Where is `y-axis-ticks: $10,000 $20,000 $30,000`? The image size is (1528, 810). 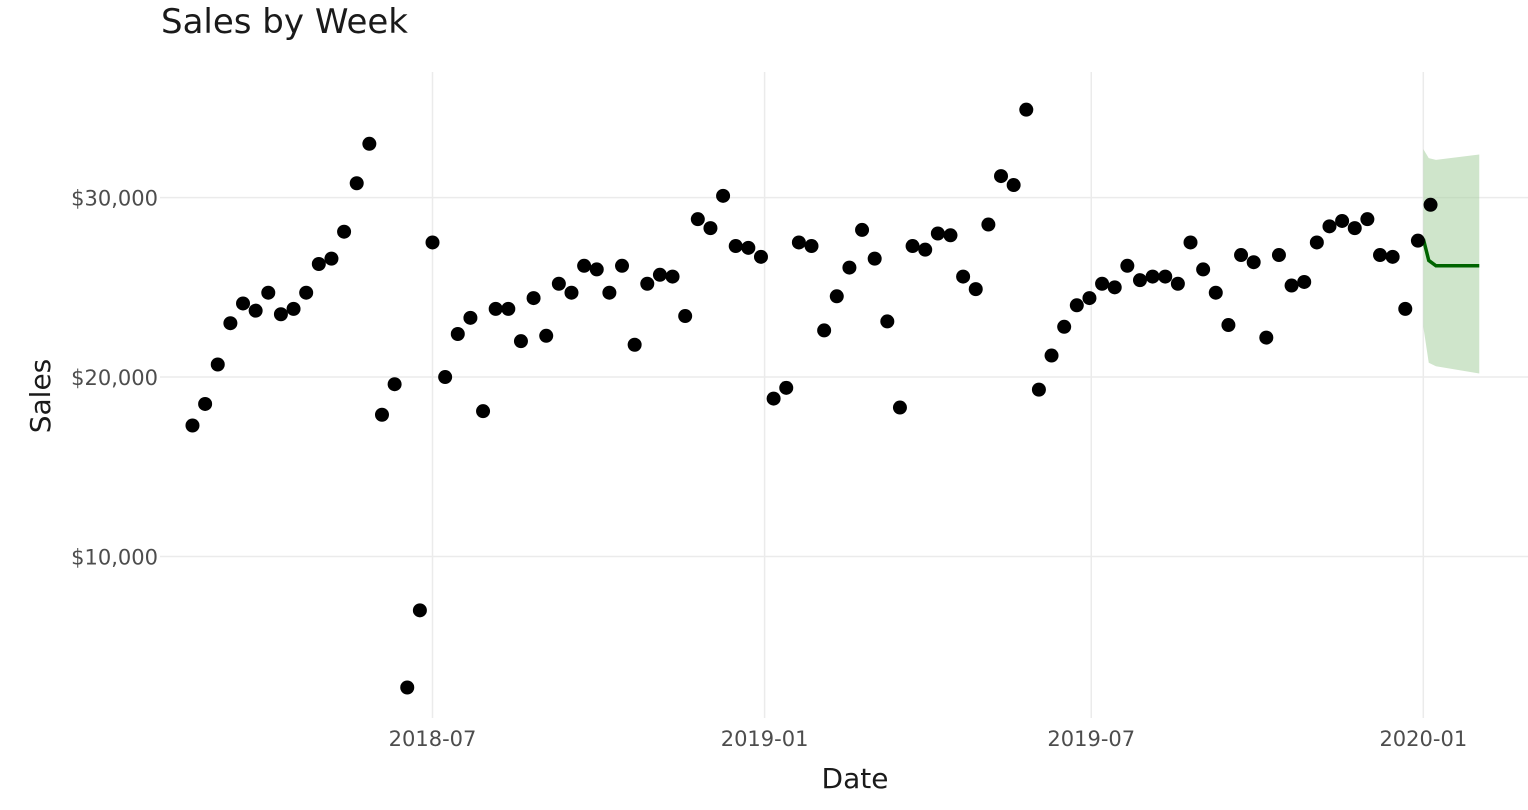 y-axis-ticks: $10,000 $20,000 $30,000 is located at coordinates (114, 378).